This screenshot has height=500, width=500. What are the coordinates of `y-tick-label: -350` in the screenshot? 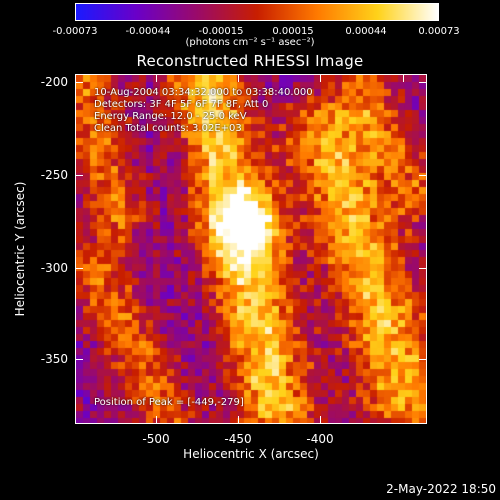 It's located at (54, 359).